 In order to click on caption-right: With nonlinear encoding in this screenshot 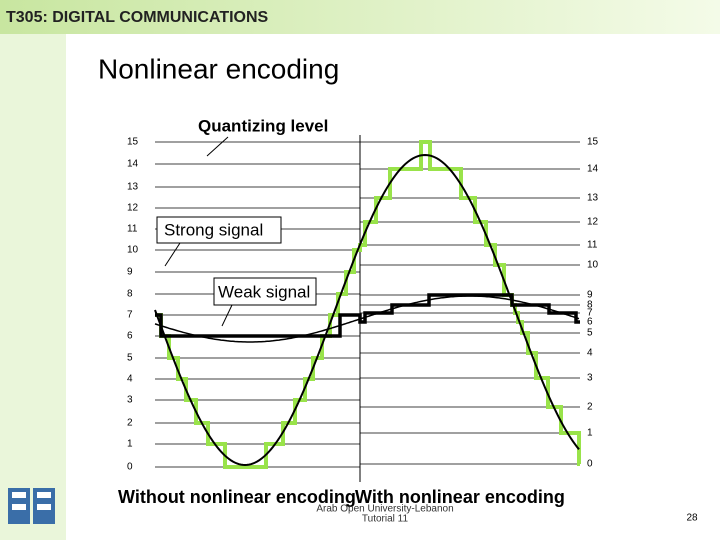, I will do `click(460, 497)`.